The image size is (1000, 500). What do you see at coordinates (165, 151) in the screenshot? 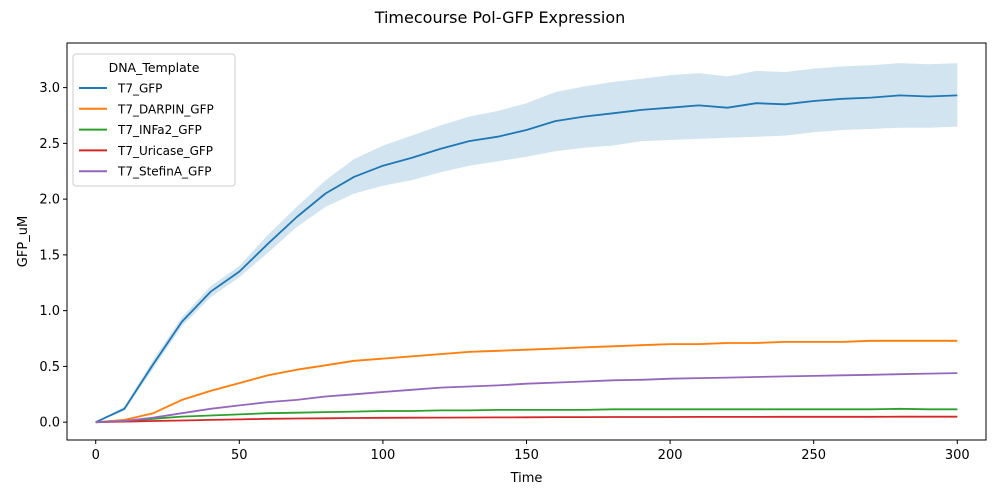
I see `legend-label-t7-uricase-gfp: T7_Uricase_GFP` at bounding box center [165, 151].